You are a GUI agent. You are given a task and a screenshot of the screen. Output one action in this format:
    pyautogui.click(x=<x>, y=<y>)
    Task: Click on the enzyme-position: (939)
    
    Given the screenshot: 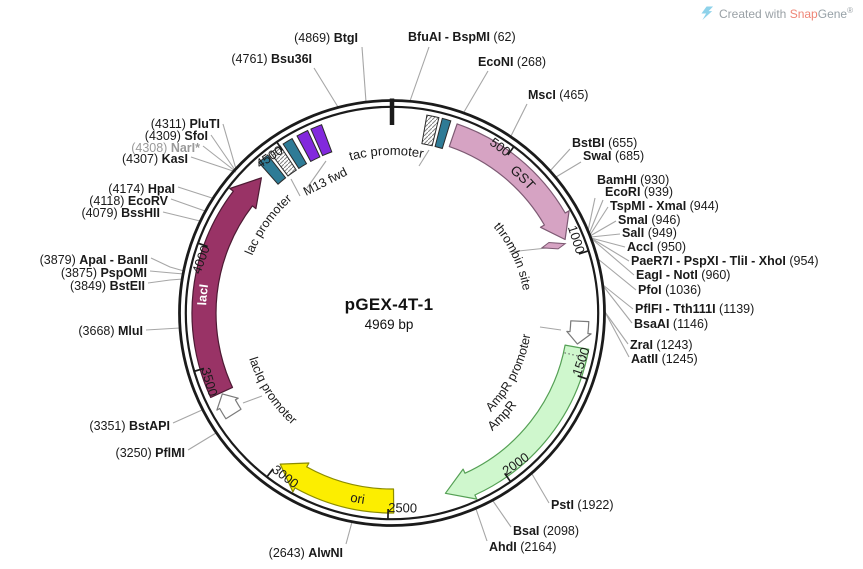 What is the action you would take?
    pyautogui.click(x=657, y=192)
    